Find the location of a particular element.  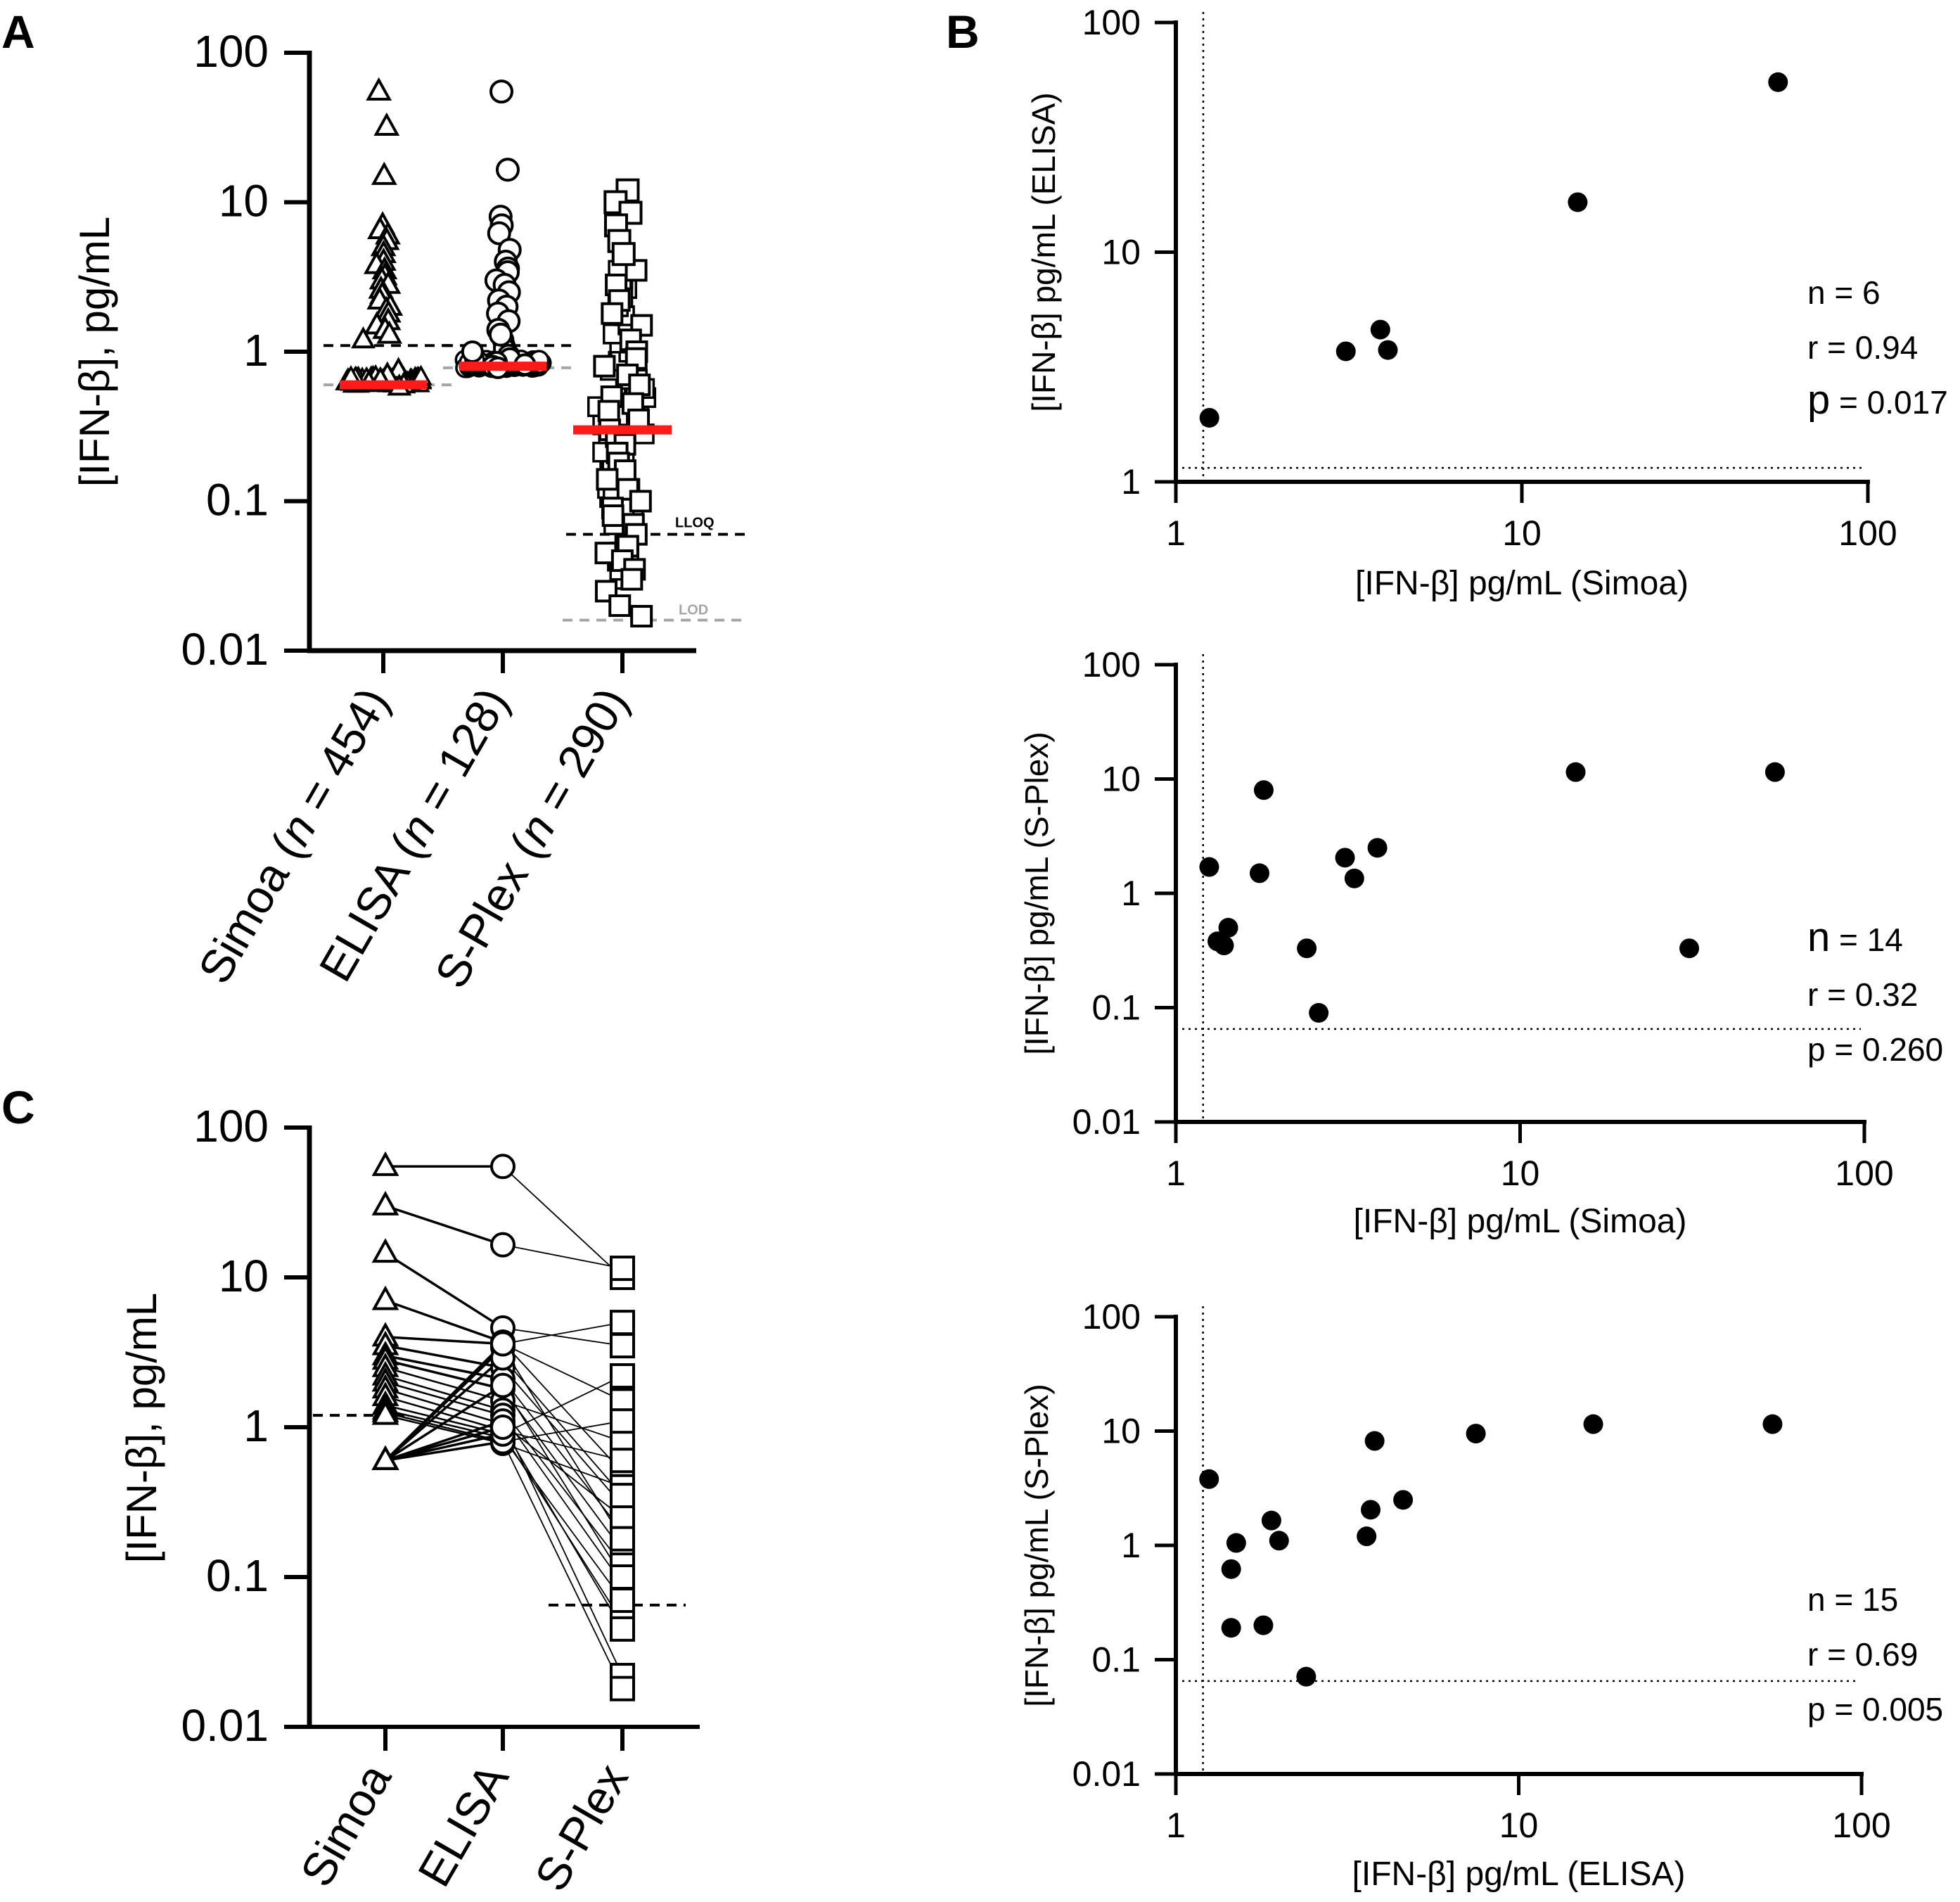

stat-n-value: = 15 is located at coordinates (1862, 1599).